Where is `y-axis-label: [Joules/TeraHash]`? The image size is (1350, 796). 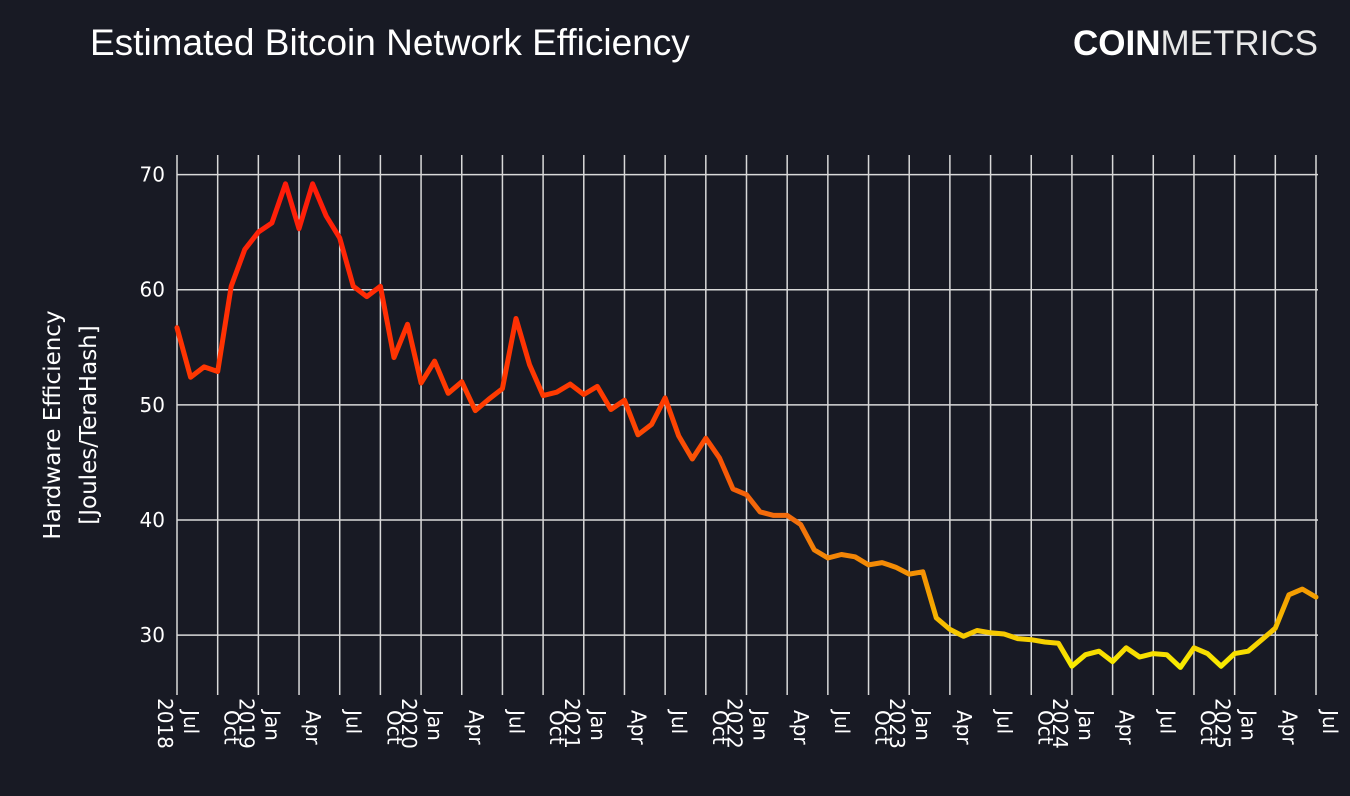 y-axis-label: [Joules/TeraHash] is located at coordinates (89, 424).